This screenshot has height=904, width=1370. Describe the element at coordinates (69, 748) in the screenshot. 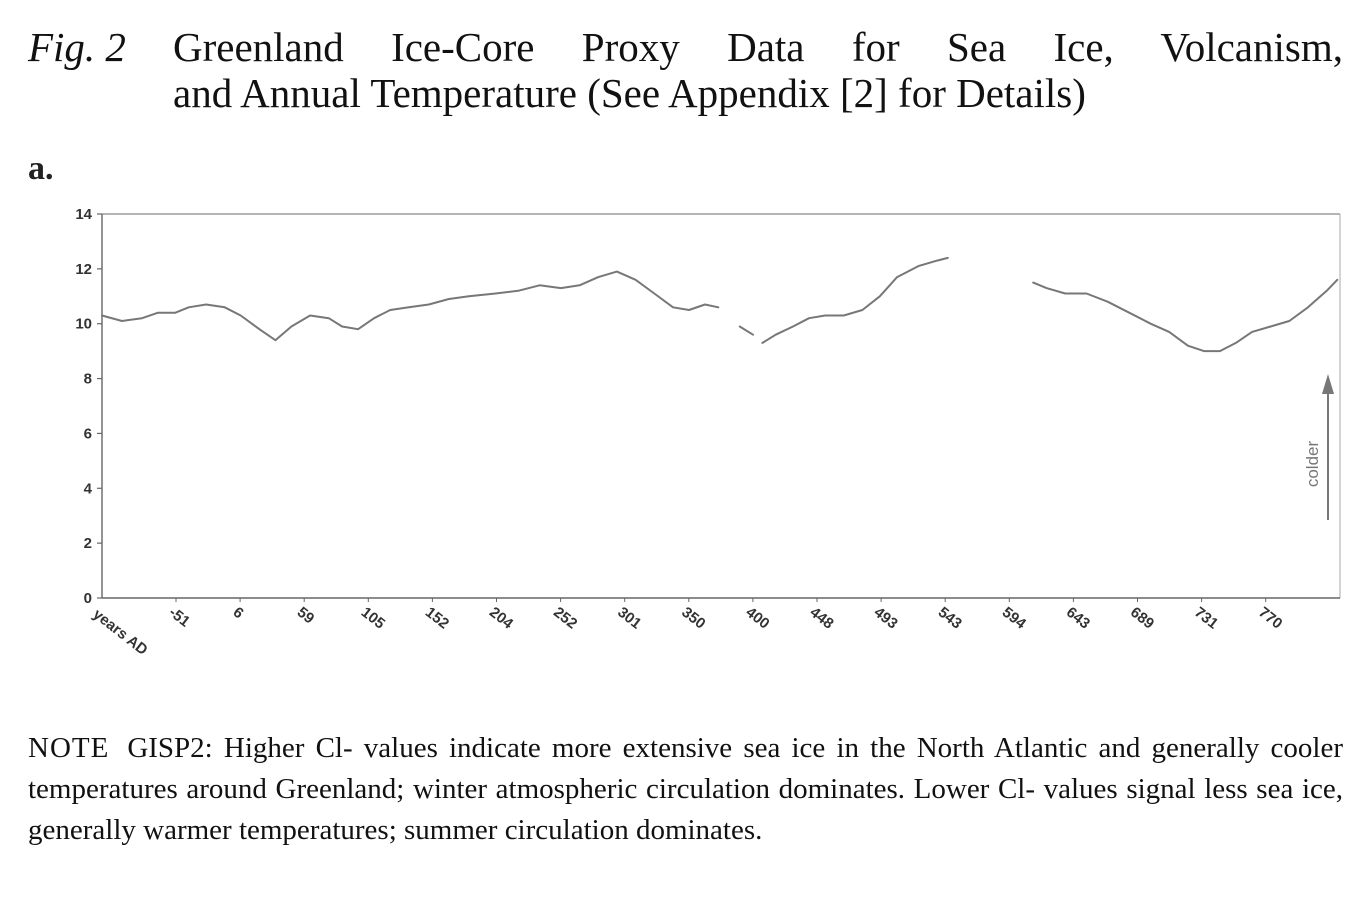

I see `note-label: NOTE` at that location.